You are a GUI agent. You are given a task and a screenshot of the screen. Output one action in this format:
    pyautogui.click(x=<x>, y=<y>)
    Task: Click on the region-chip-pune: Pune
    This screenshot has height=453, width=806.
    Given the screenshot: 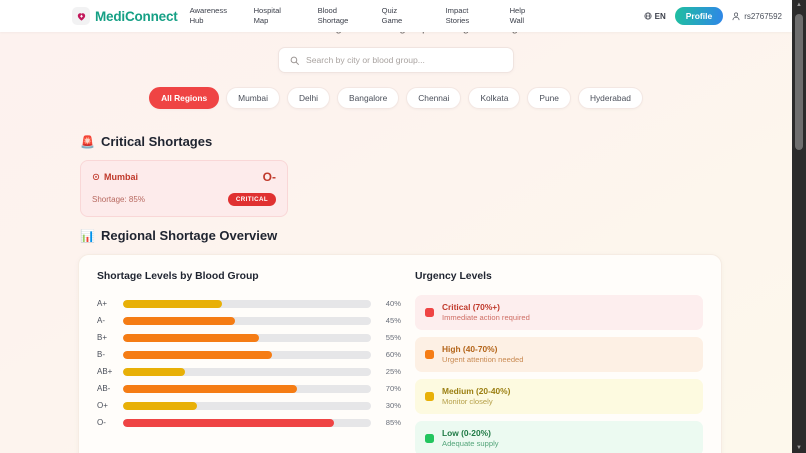 What is the action you would take?
    pyautogui.click(x=549, y=98)
    